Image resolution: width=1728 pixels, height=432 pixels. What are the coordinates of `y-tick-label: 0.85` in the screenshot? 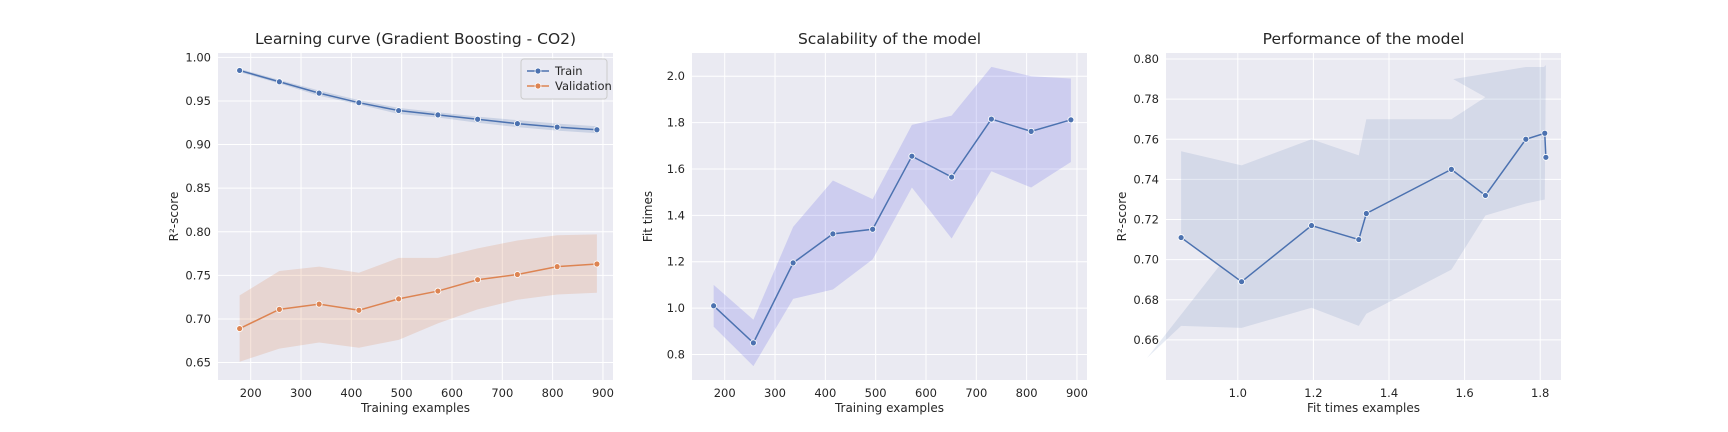 It's located at (198, 188).